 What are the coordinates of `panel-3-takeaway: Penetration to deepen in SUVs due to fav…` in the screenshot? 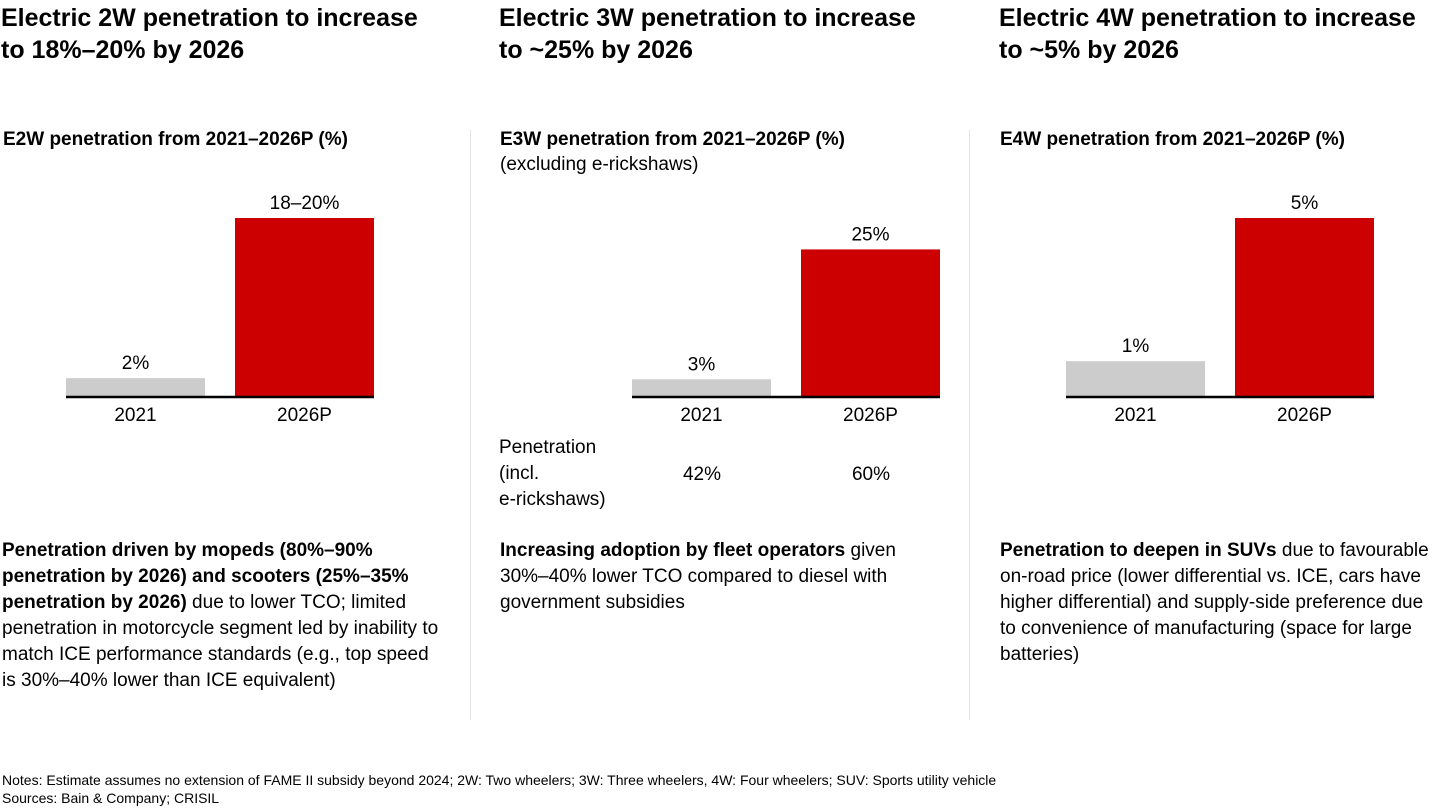 It's located at (1215, 603).